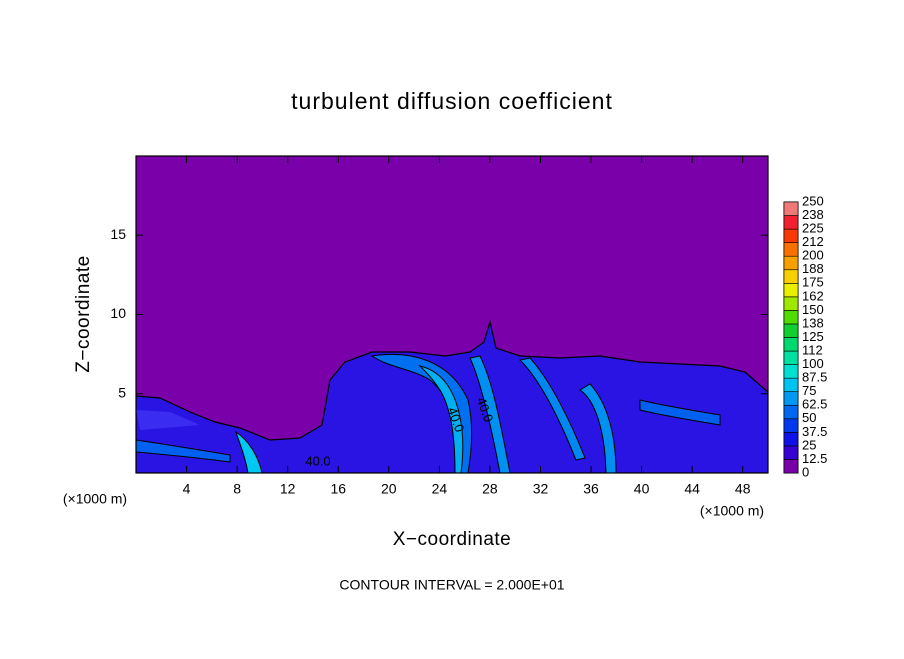 This screenshot has width=904, height=659. Describe the element at coordinates (187, 489) in the screenshot. I see `x-tick-label: 4` at that location.